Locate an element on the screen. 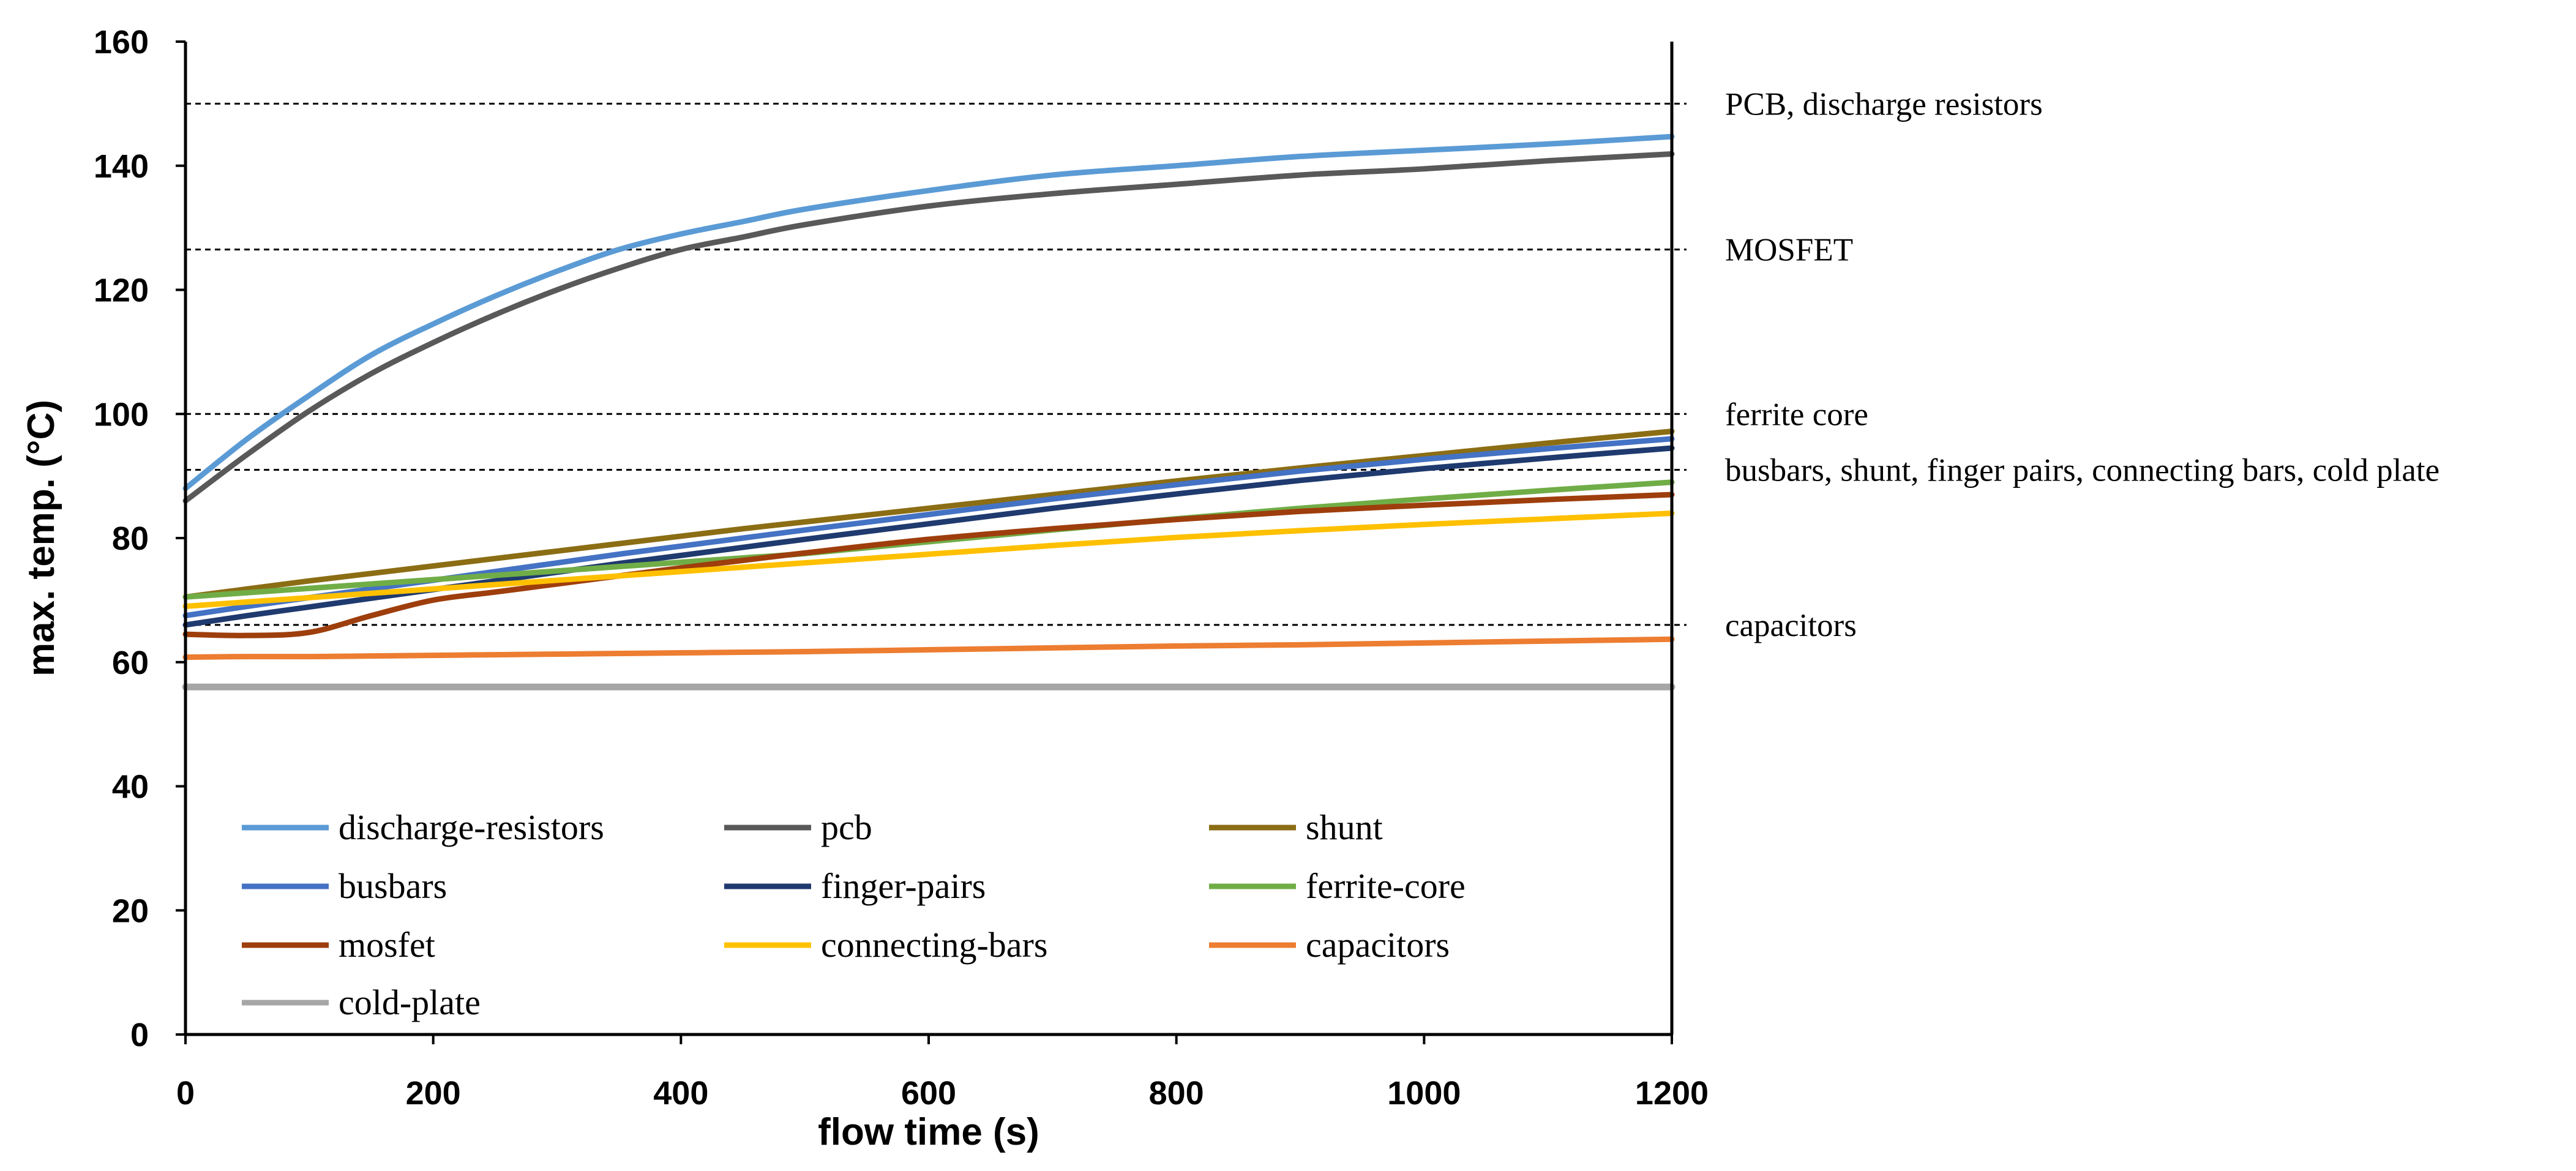 The image size is (2576, 1171). reference-line-label: ferrite core is located at coordinates (1797, 414).